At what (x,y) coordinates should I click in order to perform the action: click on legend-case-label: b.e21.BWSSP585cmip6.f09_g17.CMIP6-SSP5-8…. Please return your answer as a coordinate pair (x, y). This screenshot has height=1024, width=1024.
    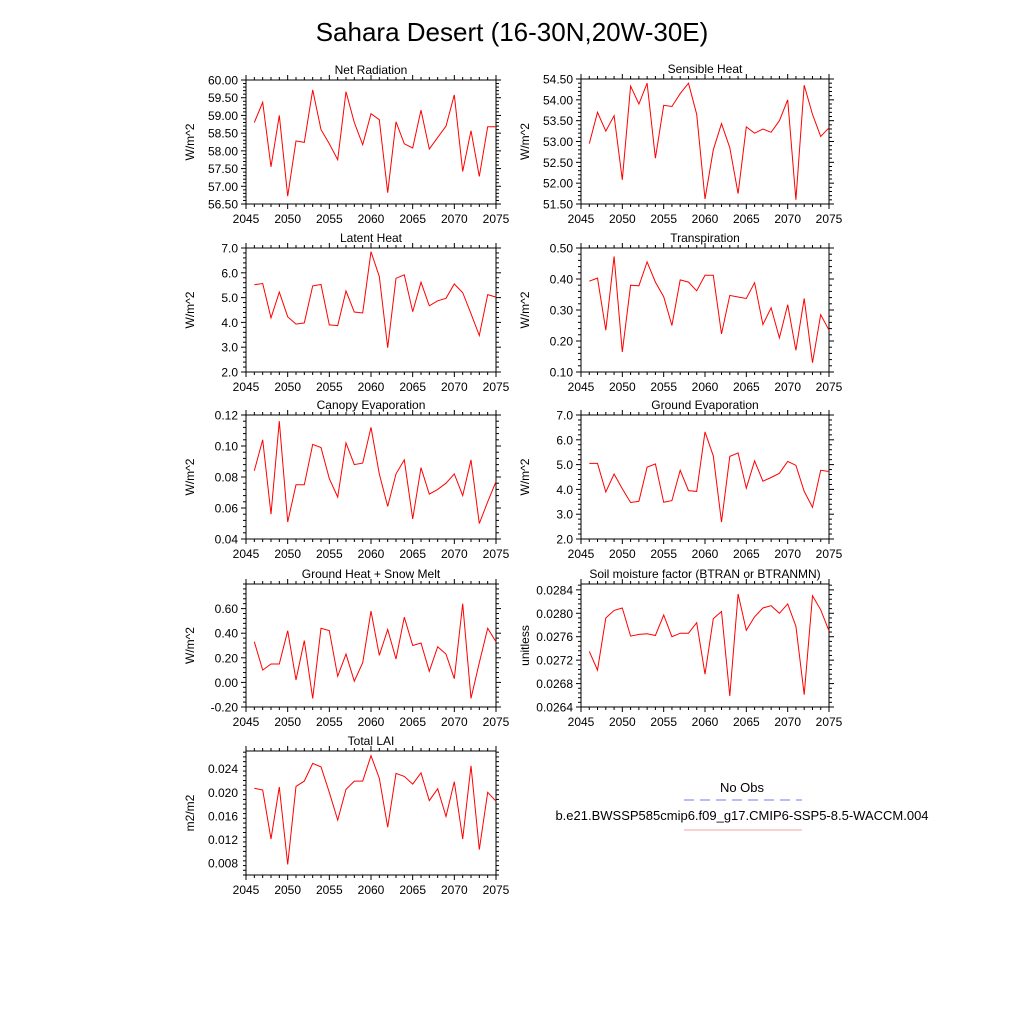
    Looking at the image, I should click on (741, 815).